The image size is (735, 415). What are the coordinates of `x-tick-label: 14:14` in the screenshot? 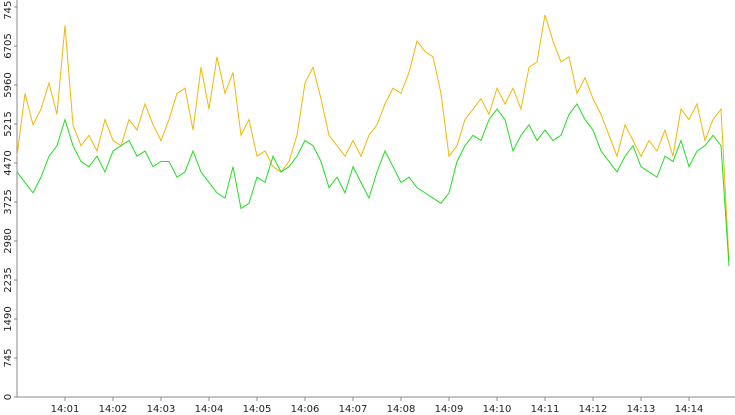 It's located at (689, 409).